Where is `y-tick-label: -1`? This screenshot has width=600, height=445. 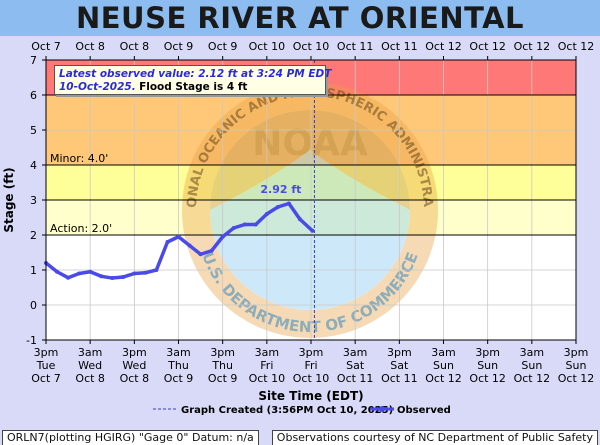 y-tick-label: -1 is located at coordinates (31, 340).